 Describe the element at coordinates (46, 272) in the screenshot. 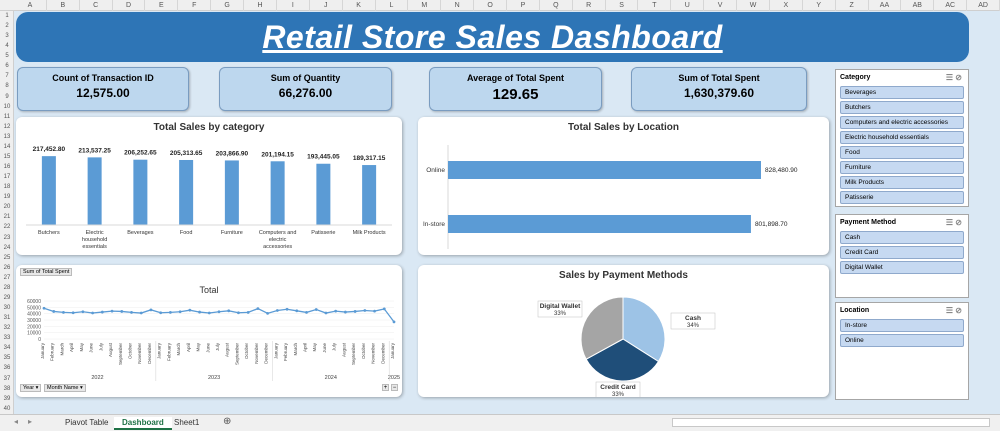

I see `field-button-sum-total-spent: Sum of Total Spent` at that location.